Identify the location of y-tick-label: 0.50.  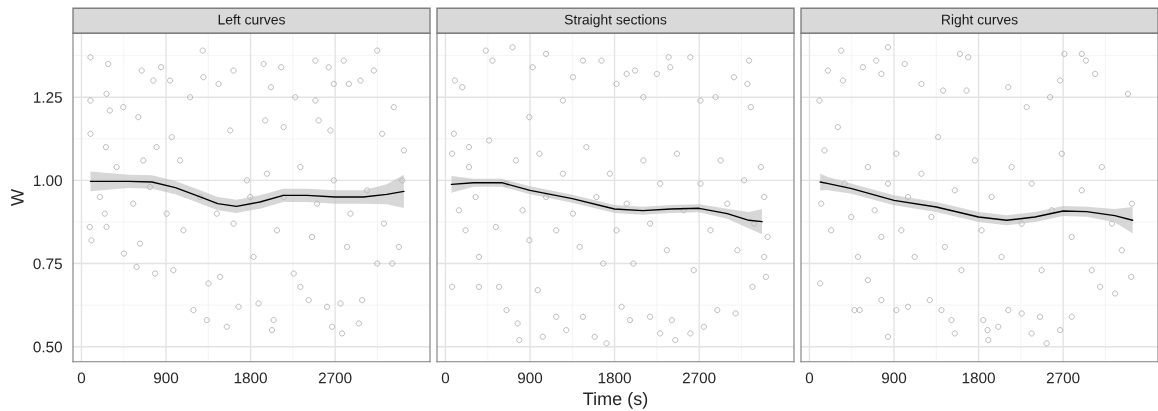
(47, 347).